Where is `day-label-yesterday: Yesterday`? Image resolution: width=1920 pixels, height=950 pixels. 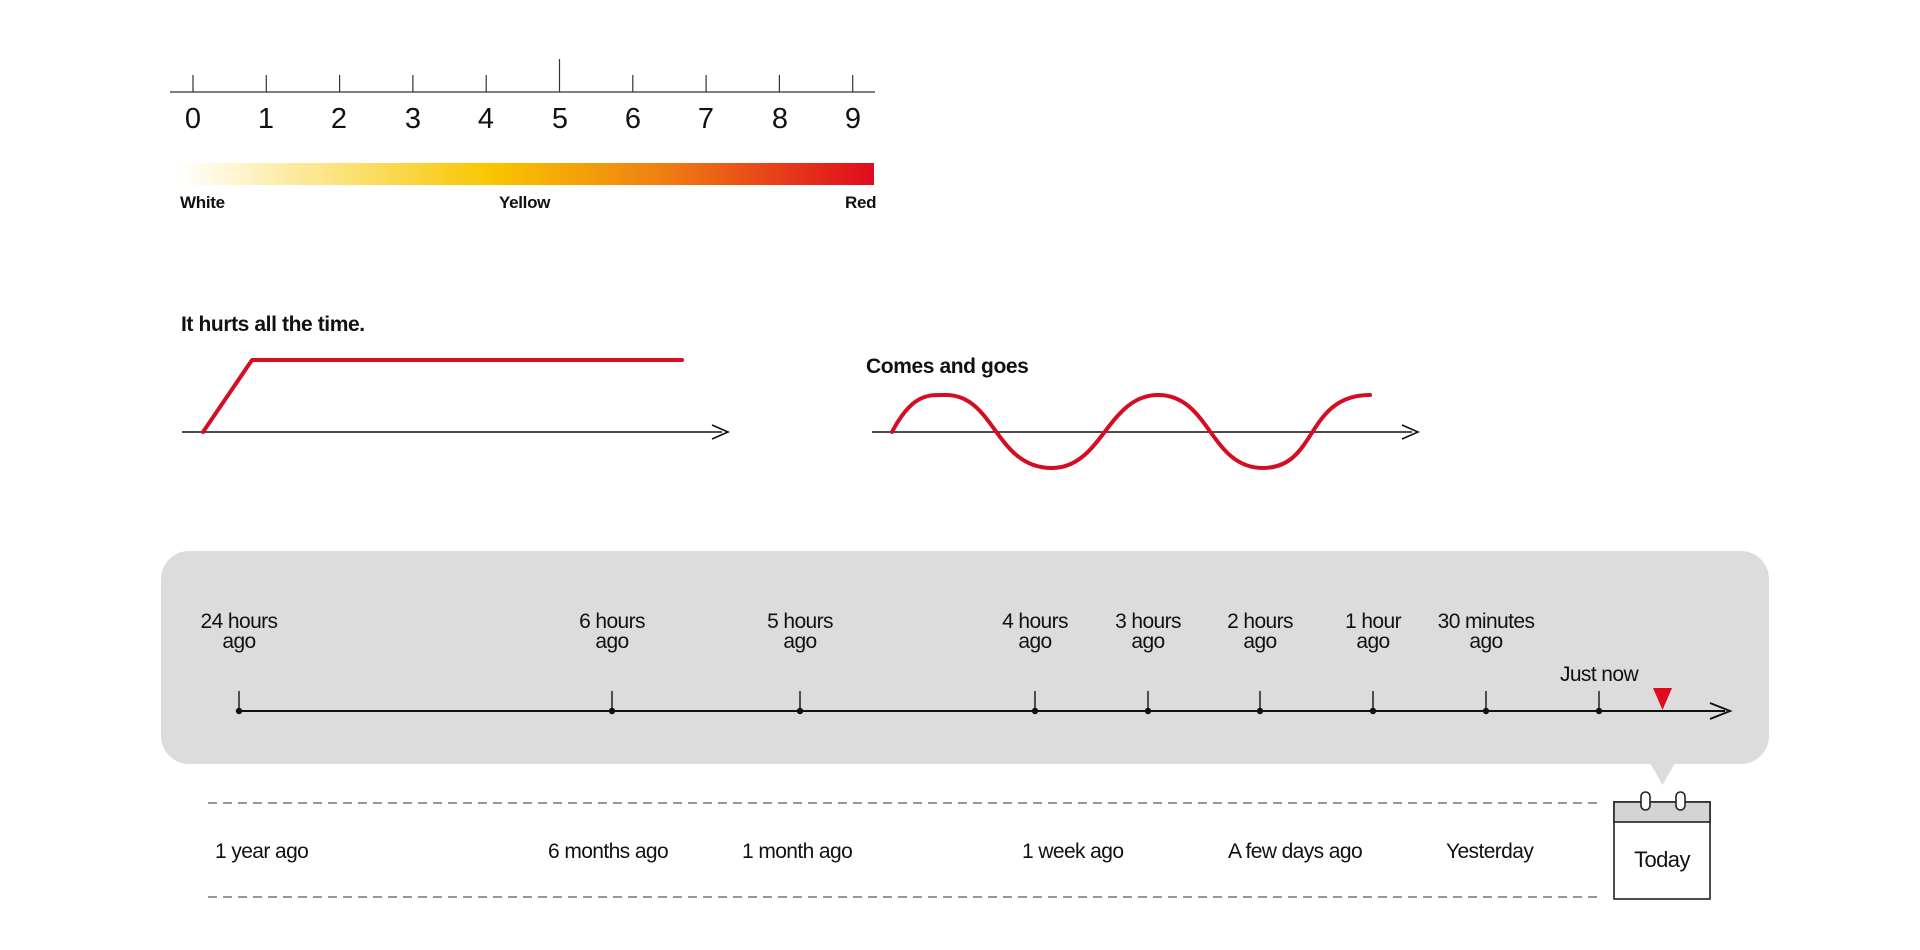
day-label-yesterday: Yesterday is located at coordinates (1490, 851).